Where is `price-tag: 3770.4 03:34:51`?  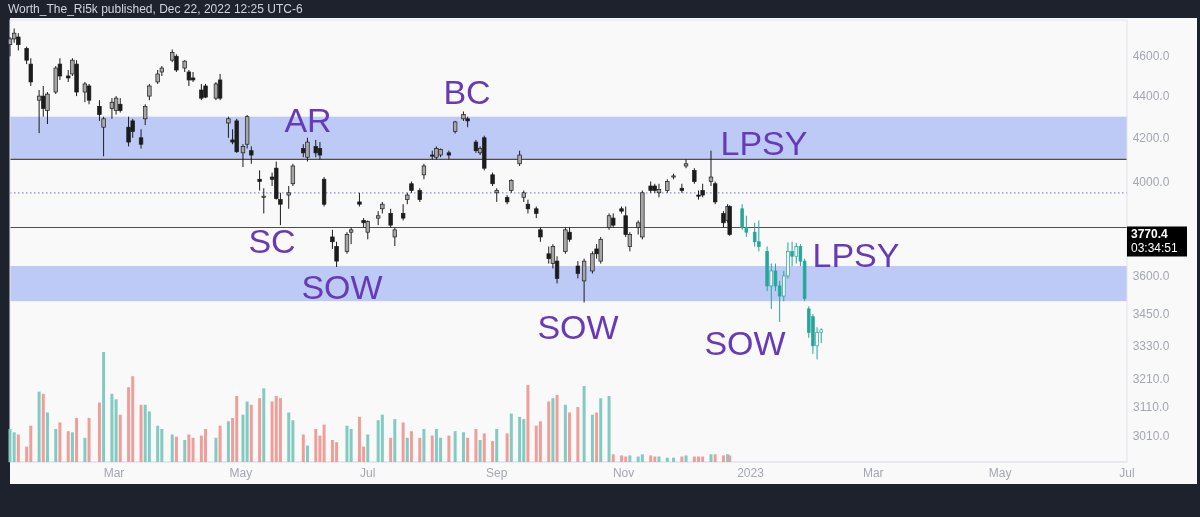 price-tag: 3770.4 03:34:51 is located at coordinates (1157, 241).